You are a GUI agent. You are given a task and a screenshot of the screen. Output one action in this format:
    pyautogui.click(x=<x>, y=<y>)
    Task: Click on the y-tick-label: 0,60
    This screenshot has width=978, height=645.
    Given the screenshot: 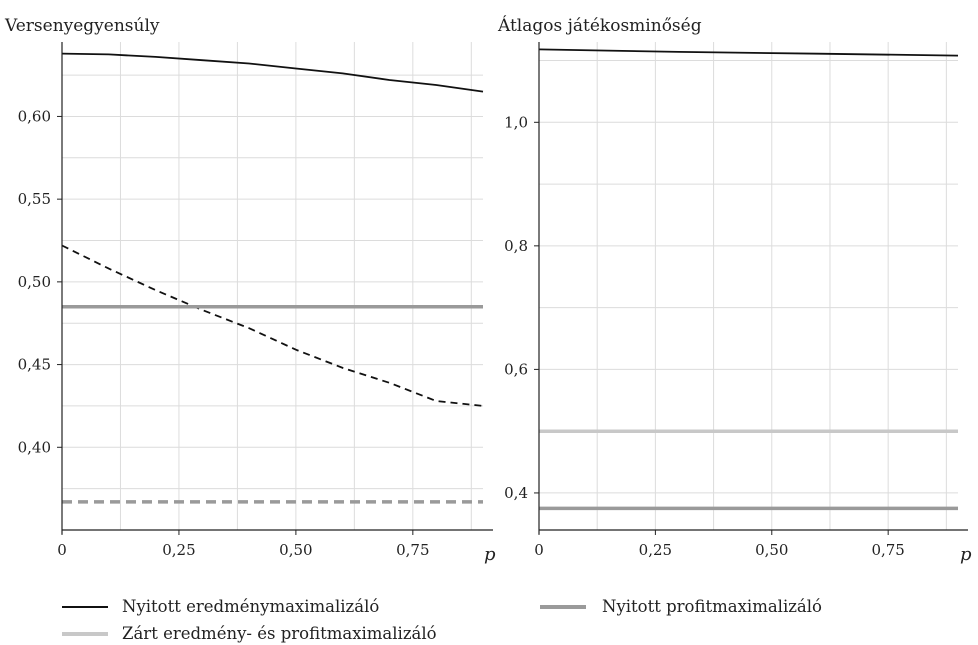 What is the action you would take?
    pyautogui.click(x=34, y=116)
    